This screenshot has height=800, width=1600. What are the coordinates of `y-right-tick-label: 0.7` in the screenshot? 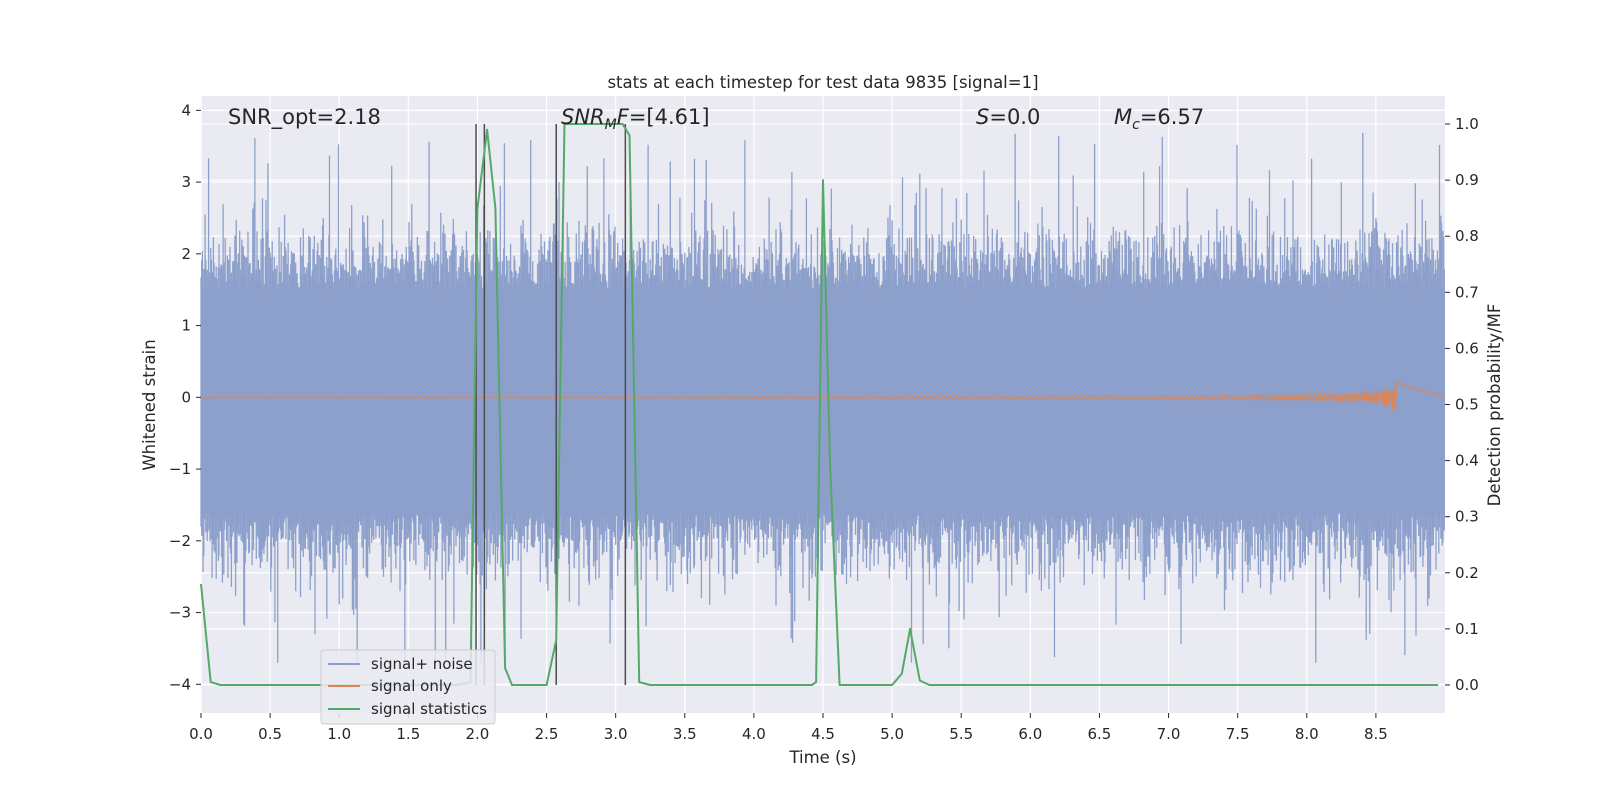 It's located at (1467, 292).